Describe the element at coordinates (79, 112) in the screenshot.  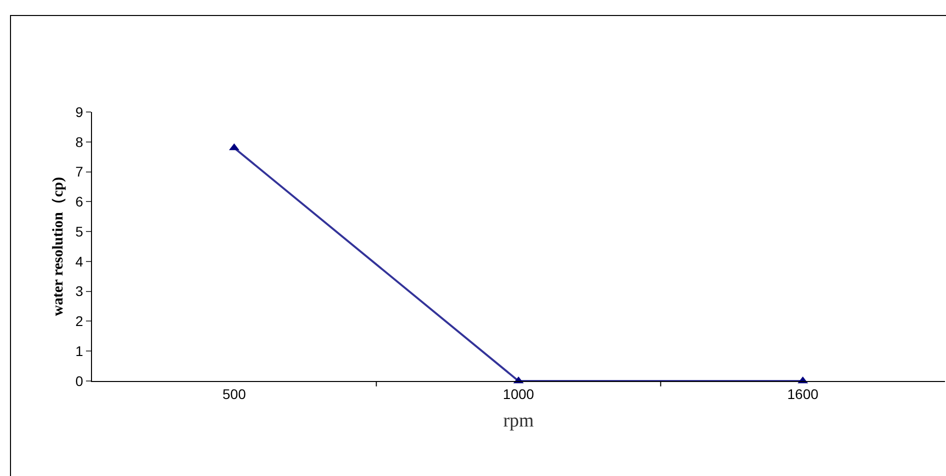
I see `y-tick-label: 9` at that location.